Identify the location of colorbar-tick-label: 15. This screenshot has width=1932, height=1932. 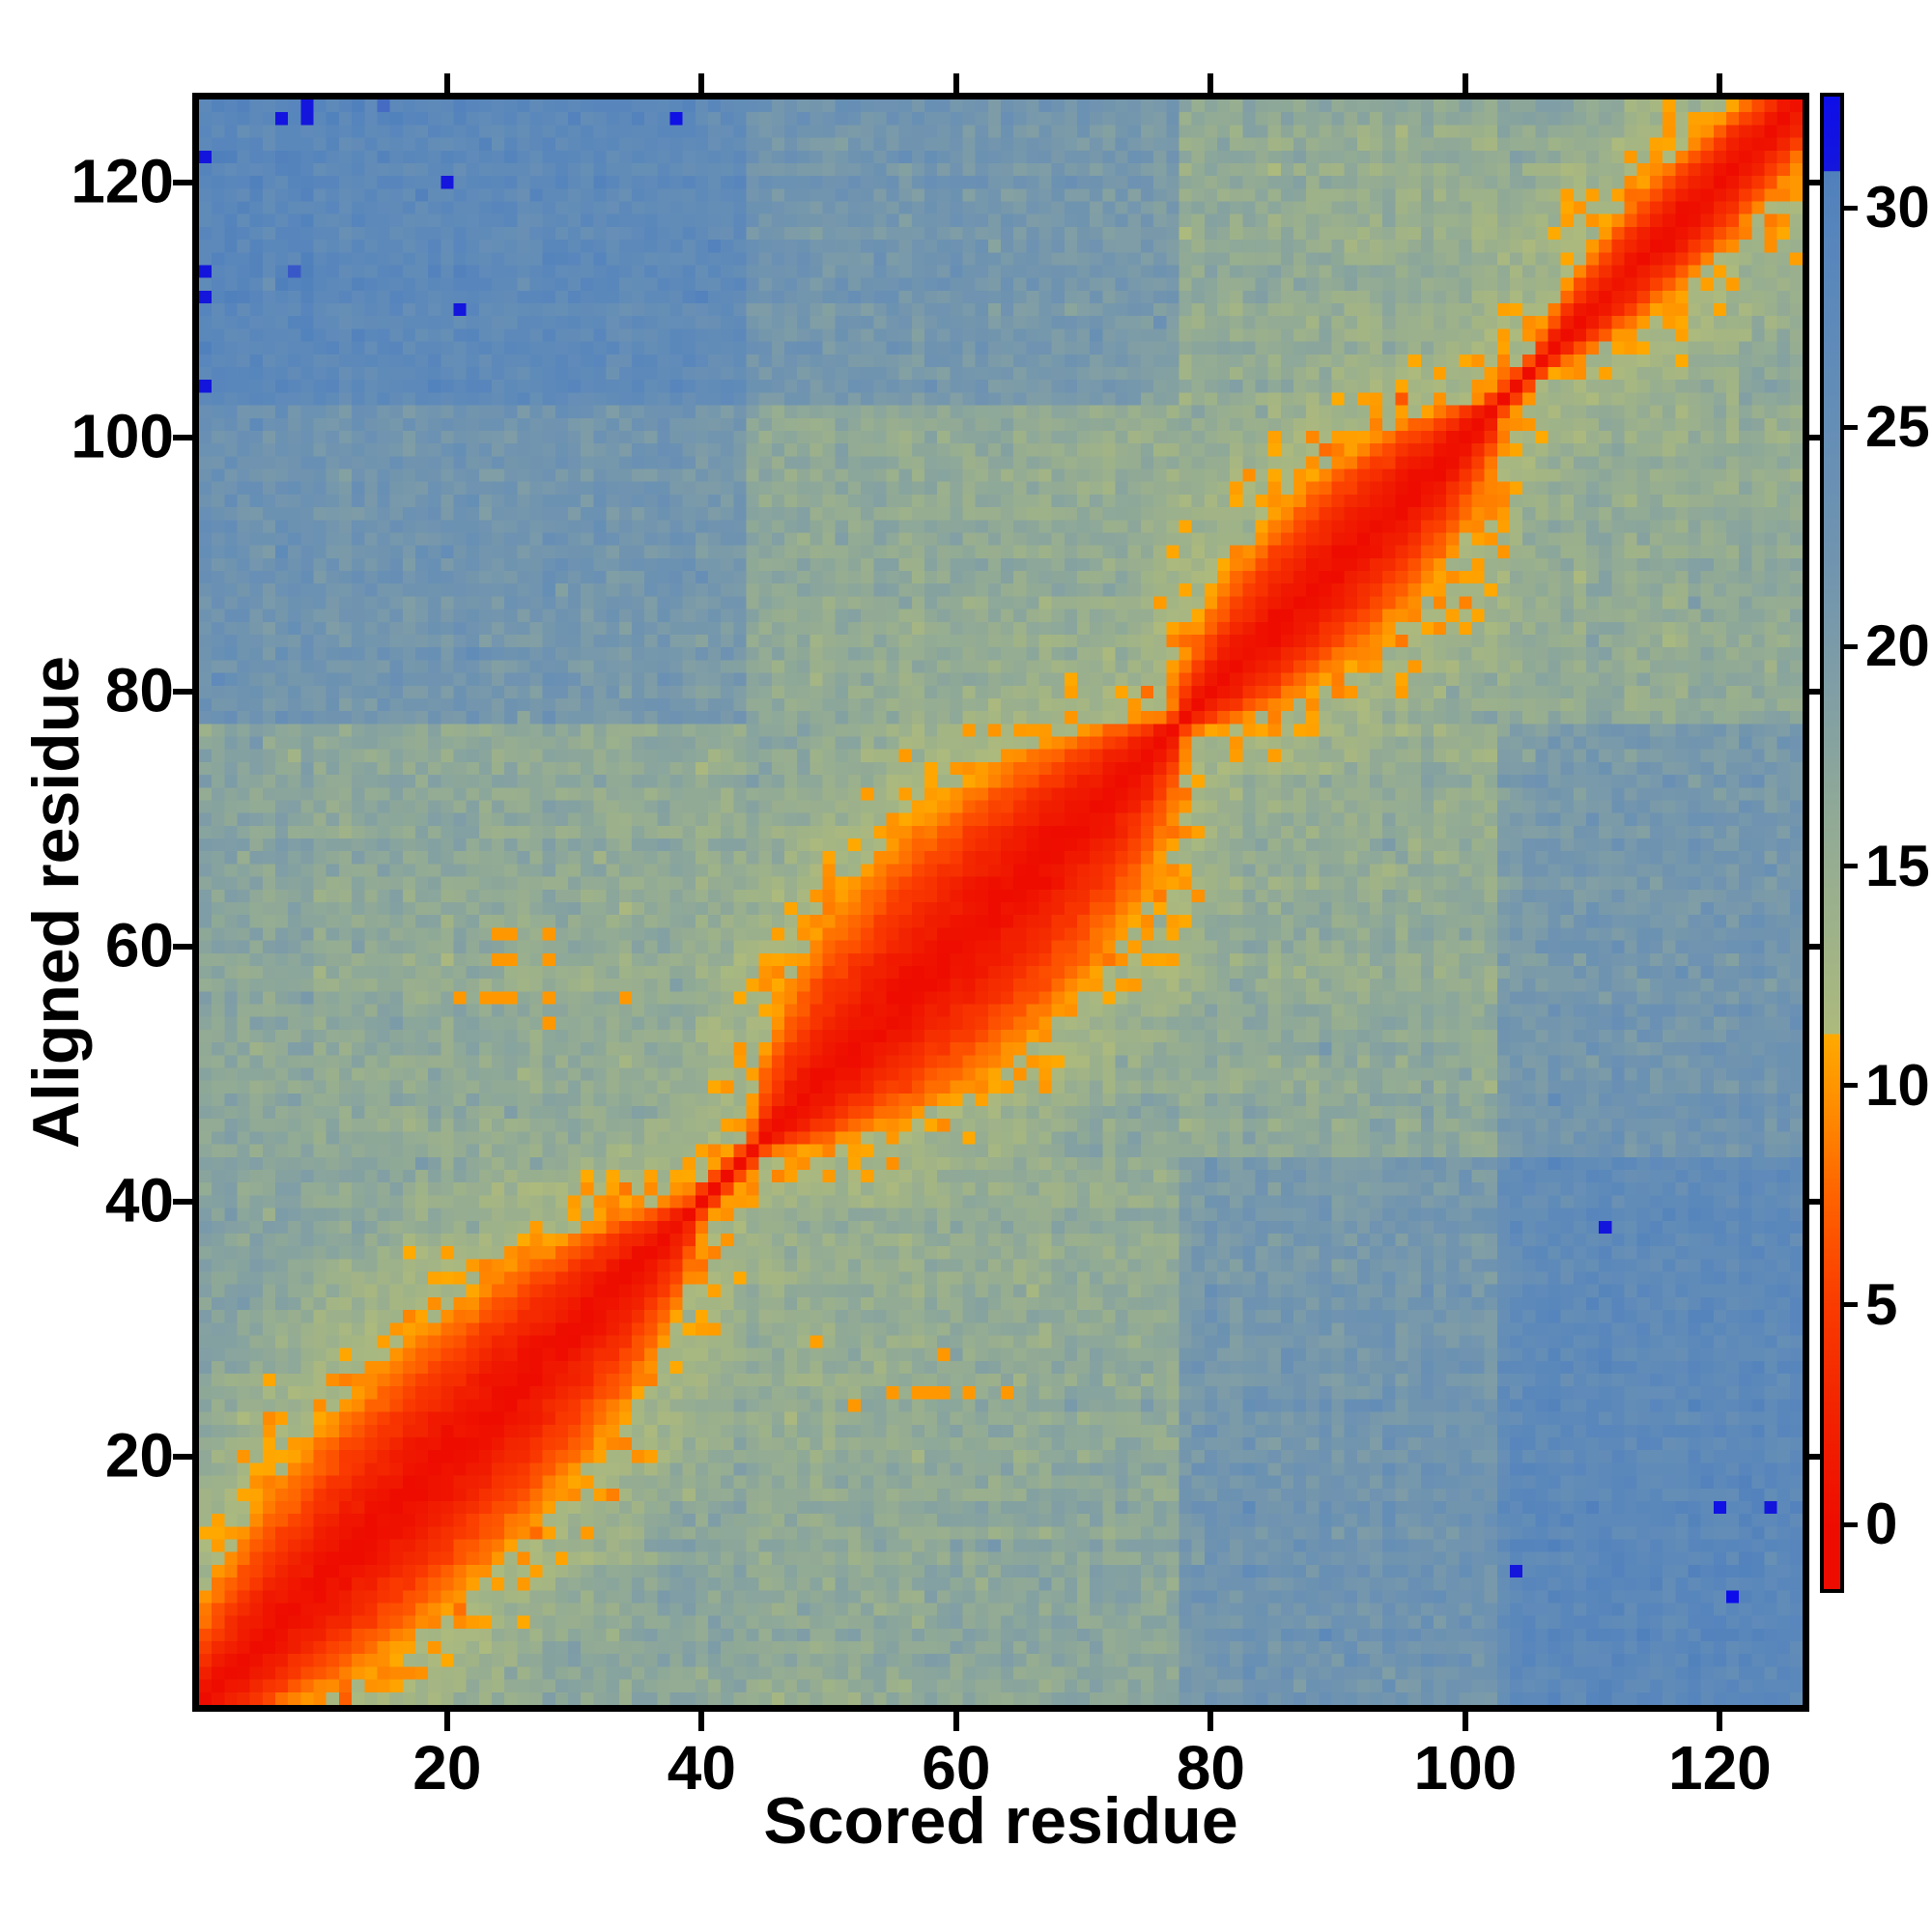
(1897, 865).